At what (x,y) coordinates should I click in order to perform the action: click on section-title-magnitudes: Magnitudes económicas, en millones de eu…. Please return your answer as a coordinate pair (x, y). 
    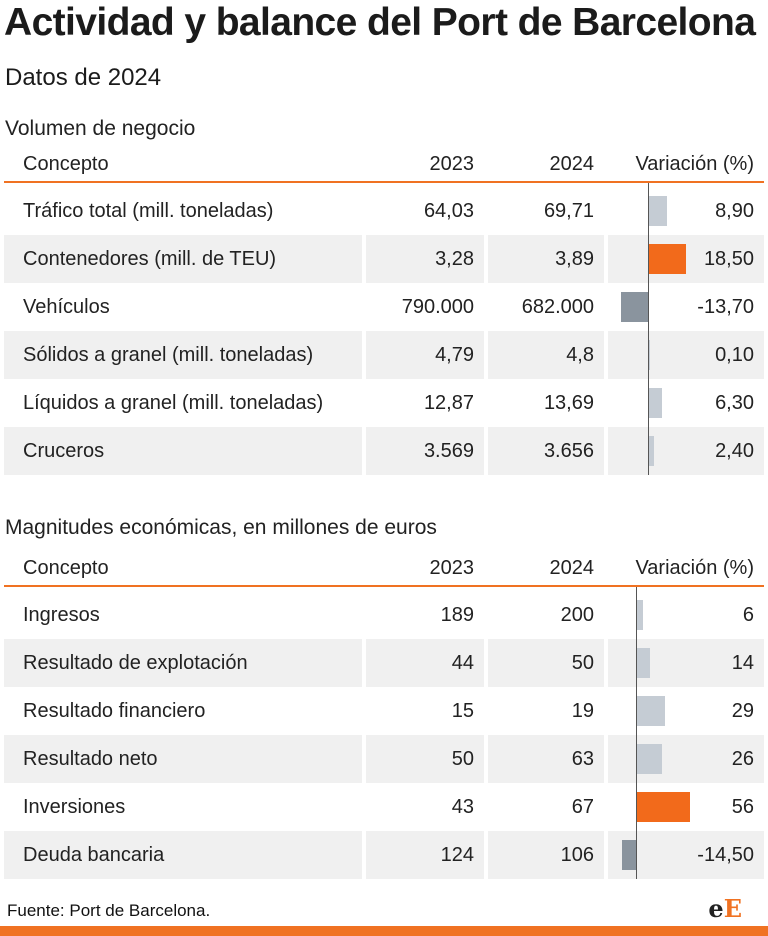
    Looking at the image, I should click on (221, 527).